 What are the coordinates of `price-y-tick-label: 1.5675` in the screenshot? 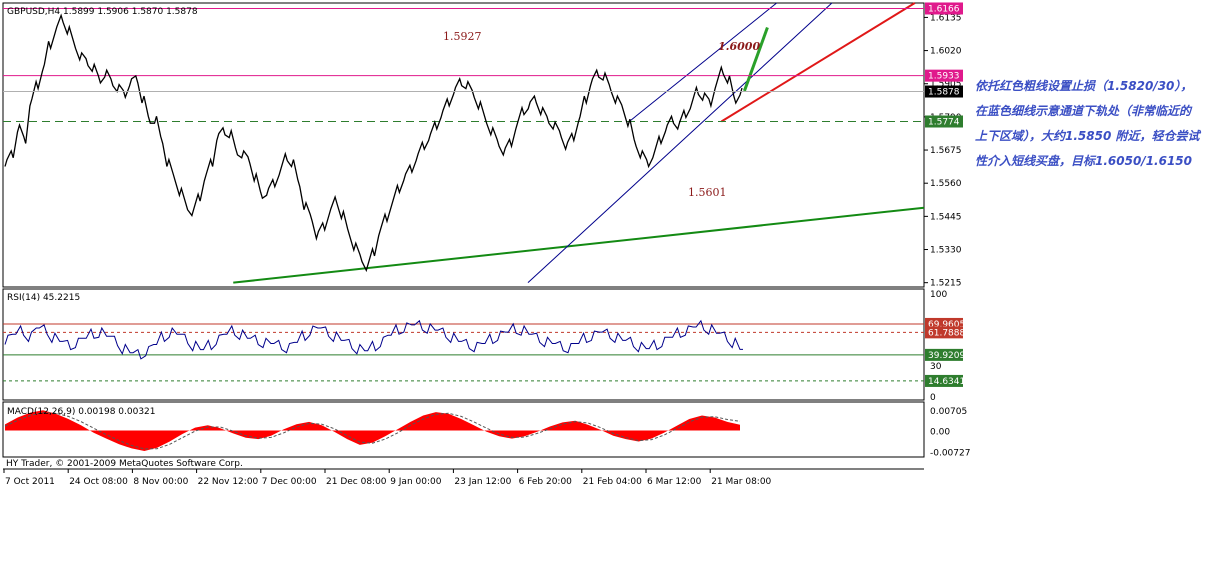 It's located at (946, 151).